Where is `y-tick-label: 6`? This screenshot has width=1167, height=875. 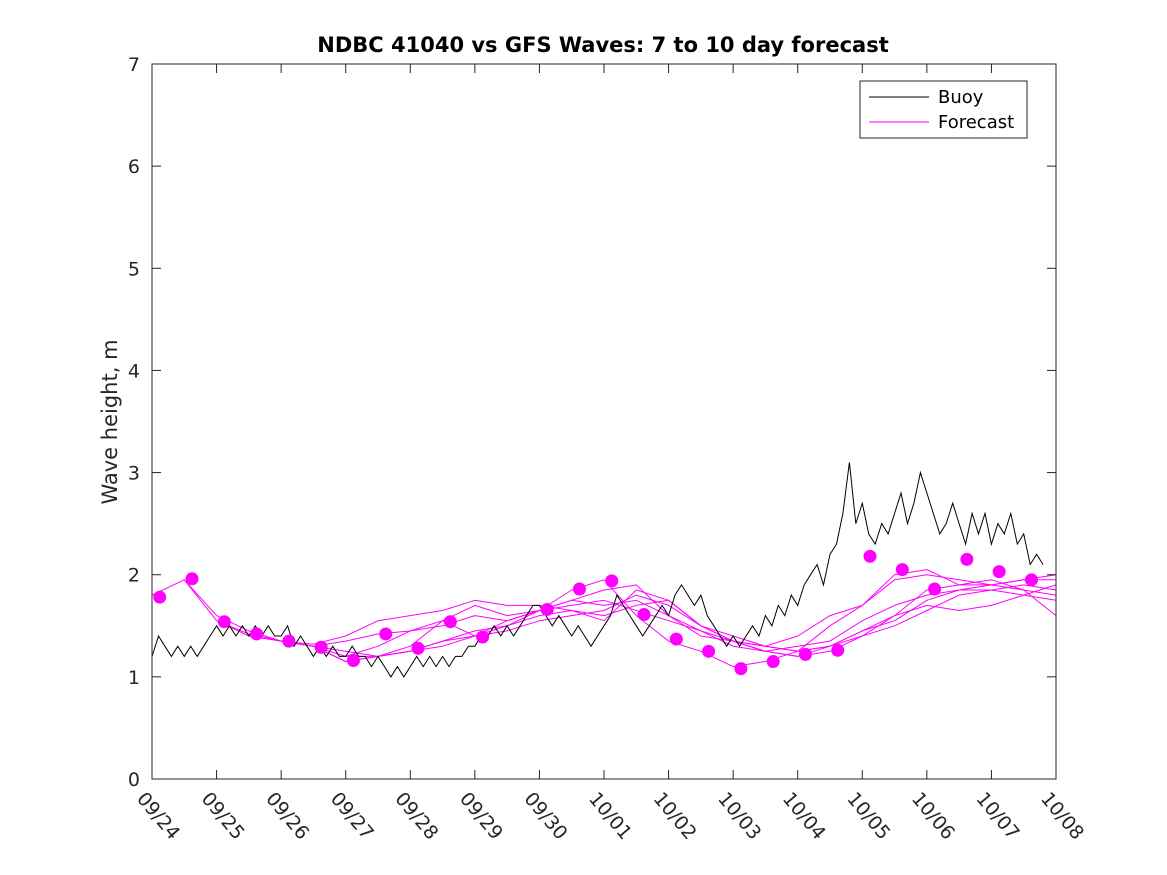
y-tick-label: 6 is located at coordinates (134, 167).